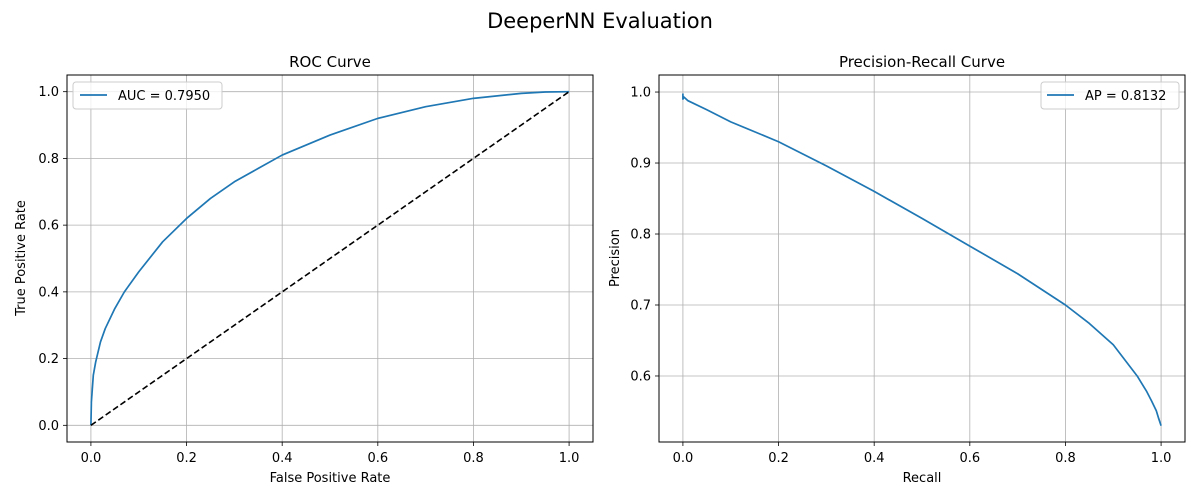  Describe the element at coordinates (48, 426) in the screenshot. I see `roc-ytick-label: 0.0` at that location.